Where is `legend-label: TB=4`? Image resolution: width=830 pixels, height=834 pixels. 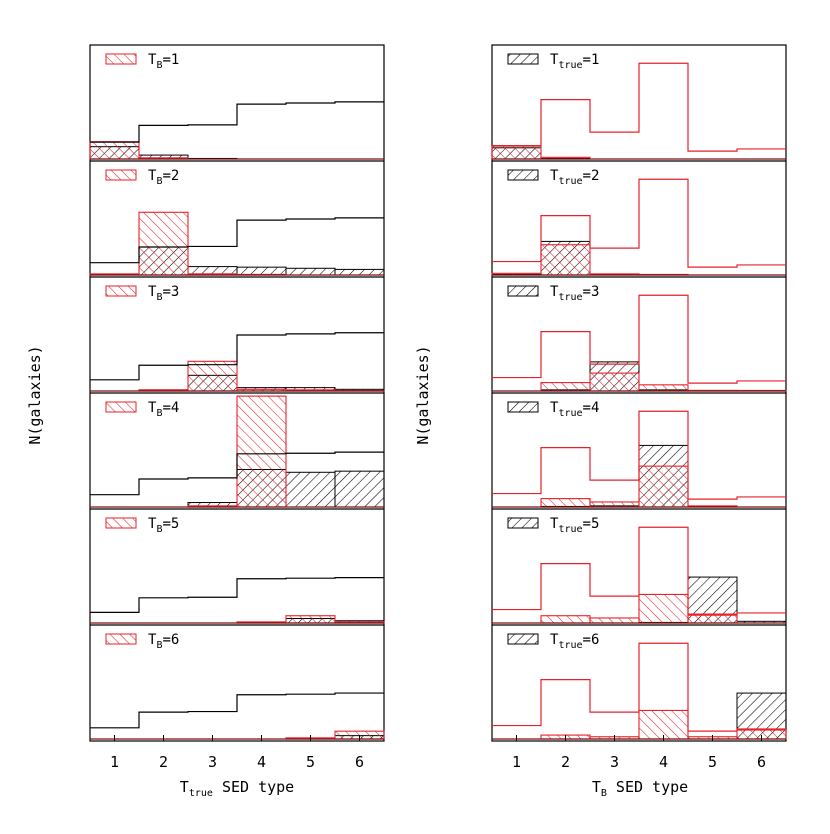 legend-label: TB=4 is located at coordinates (163, 409).